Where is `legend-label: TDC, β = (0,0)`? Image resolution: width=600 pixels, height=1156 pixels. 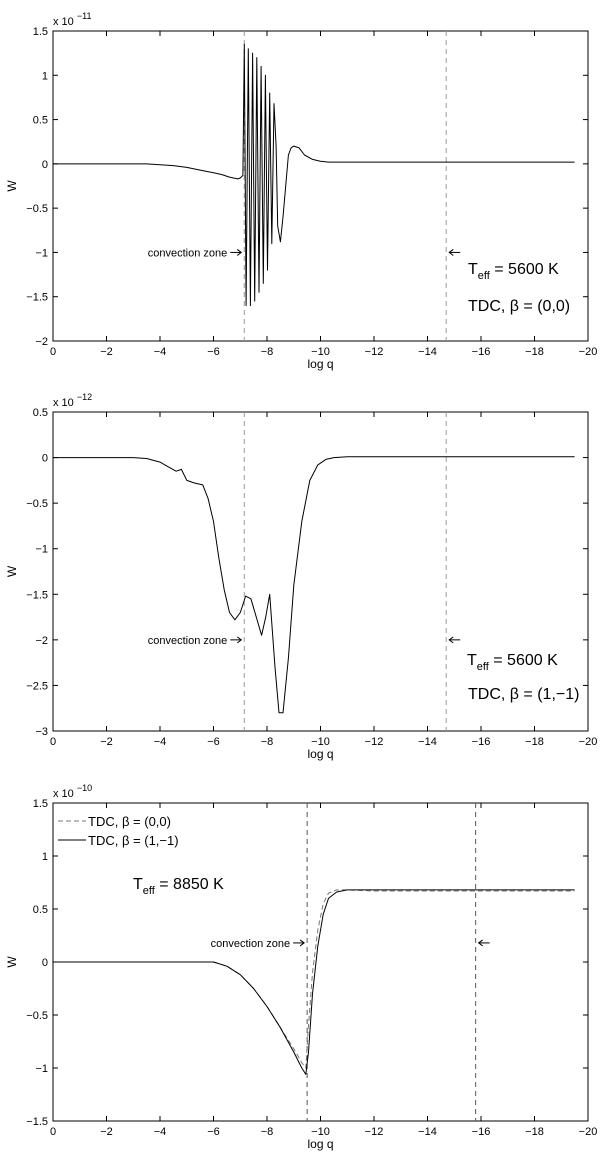
legend-label: TDC, β = (0,0) is located at coordinates (129, 821).